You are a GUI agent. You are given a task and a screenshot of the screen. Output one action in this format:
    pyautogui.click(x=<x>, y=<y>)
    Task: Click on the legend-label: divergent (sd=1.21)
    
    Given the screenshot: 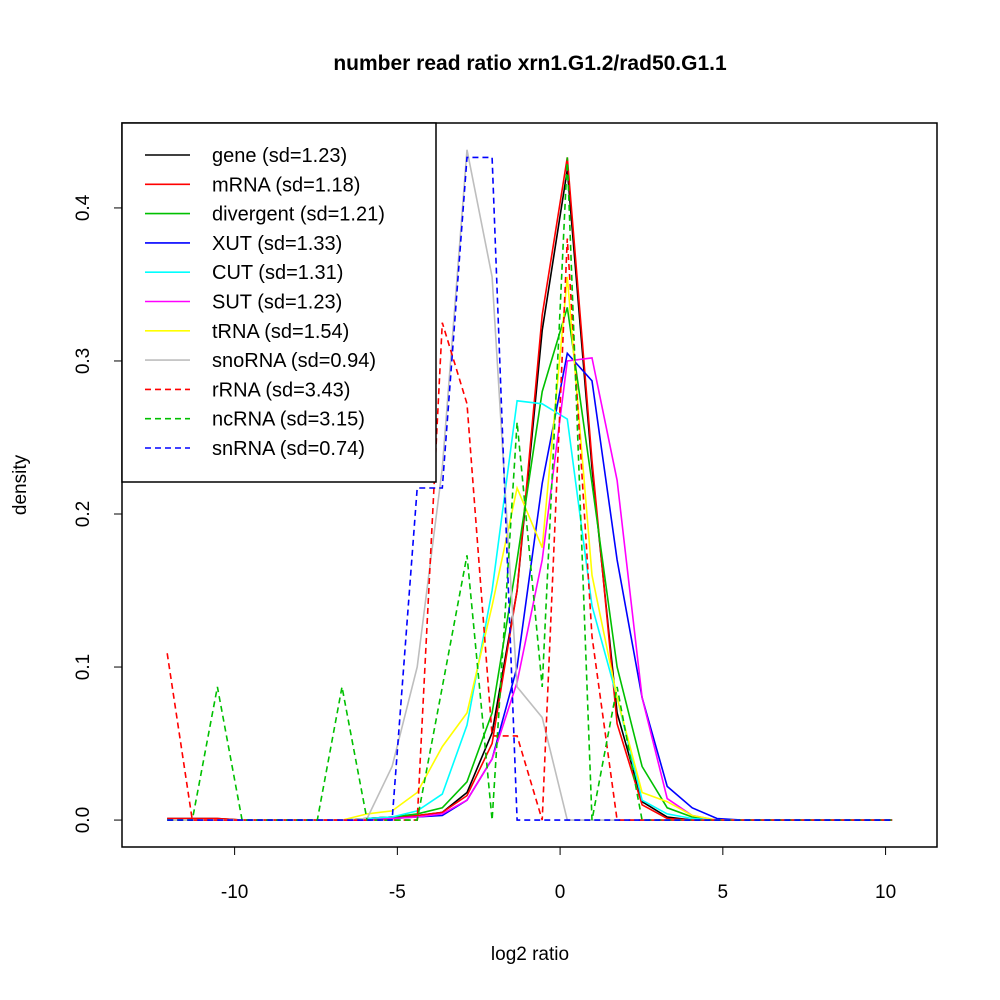 What is the action you would take?
    pyautogui.click(x=298, y=215)
    